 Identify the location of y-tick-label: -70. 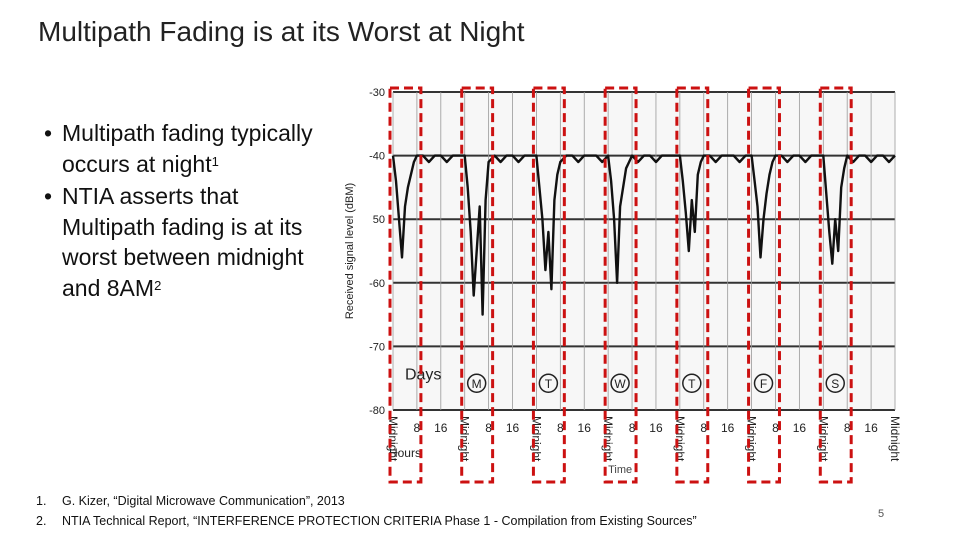
(377, 347).